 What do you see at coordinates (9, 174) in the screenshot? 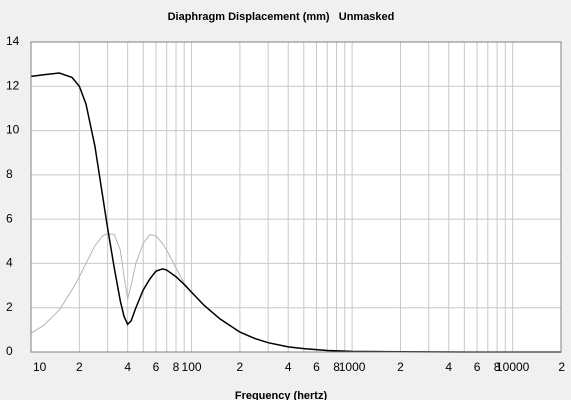
I see `y-tick-label: 8` at bounding box center [9, 174].